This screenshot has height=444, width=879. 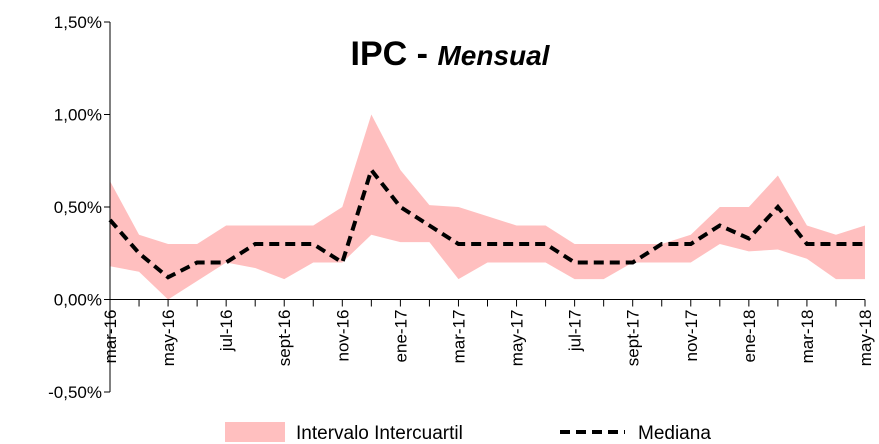 What do you see at coordinates (493, 55) in the screenshot?
I see `title-italic: Mensual` at bounding box center [493, 55].